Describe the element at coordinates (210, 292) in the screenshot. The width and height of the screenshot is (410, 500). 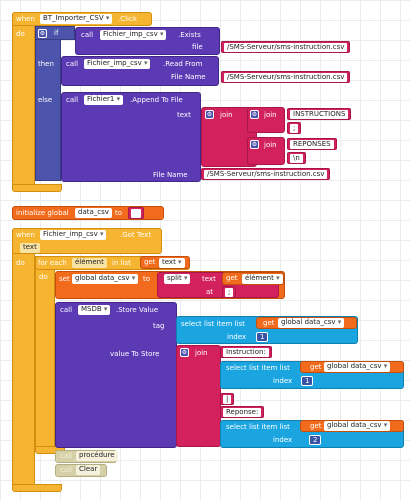
I see `at-label: at` at that location.